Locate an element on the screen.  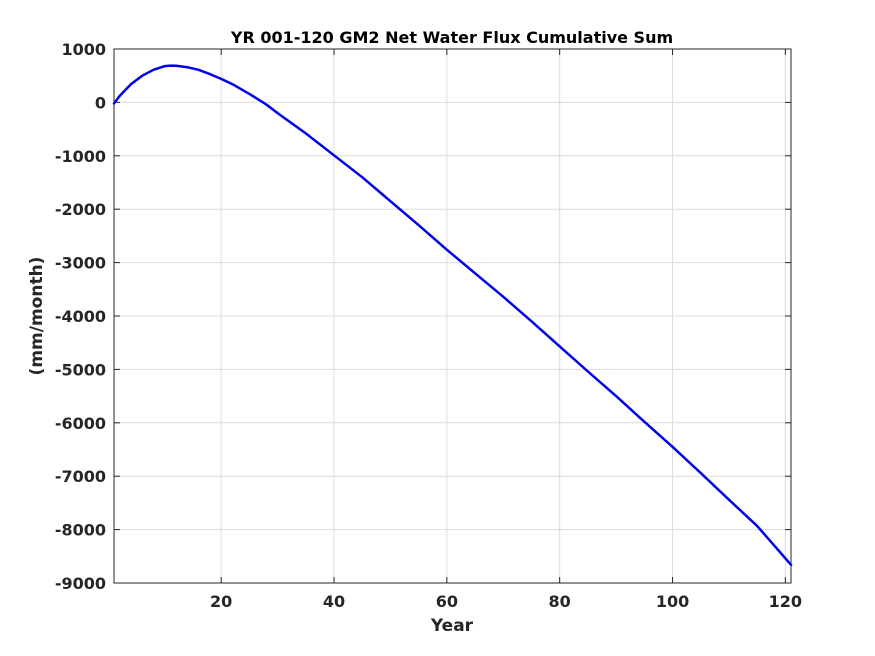
x-tick-label: 40 is located at coordinates (334, 601).